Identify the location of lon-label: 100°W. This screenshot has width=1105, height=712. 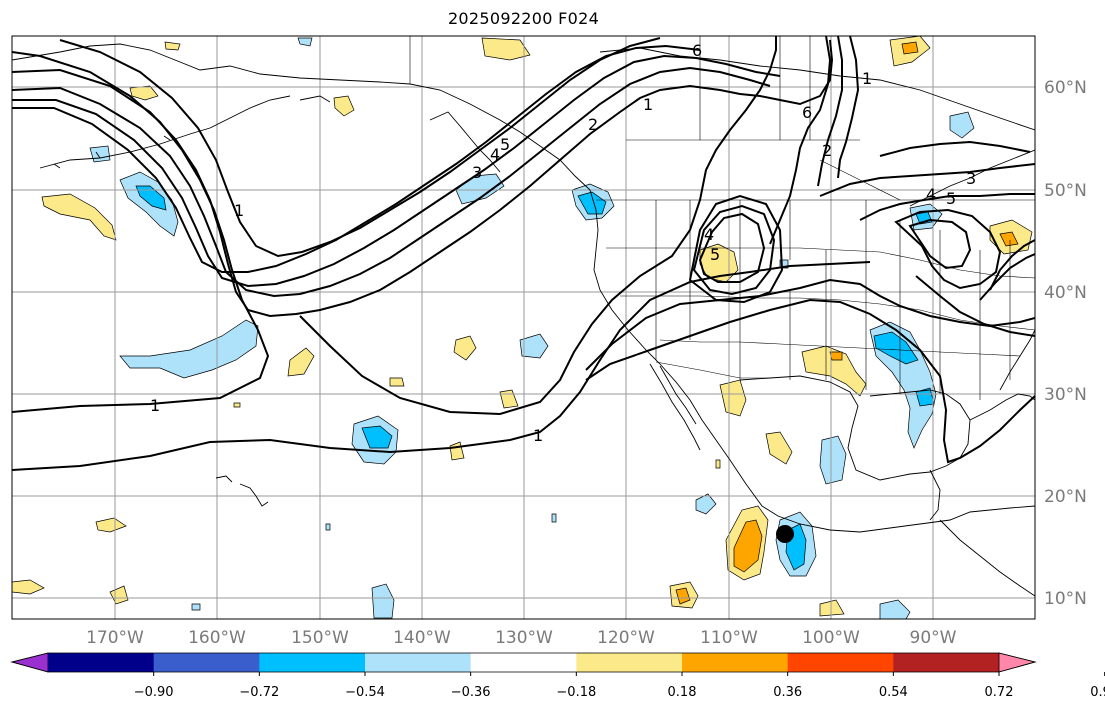
(831, 638).